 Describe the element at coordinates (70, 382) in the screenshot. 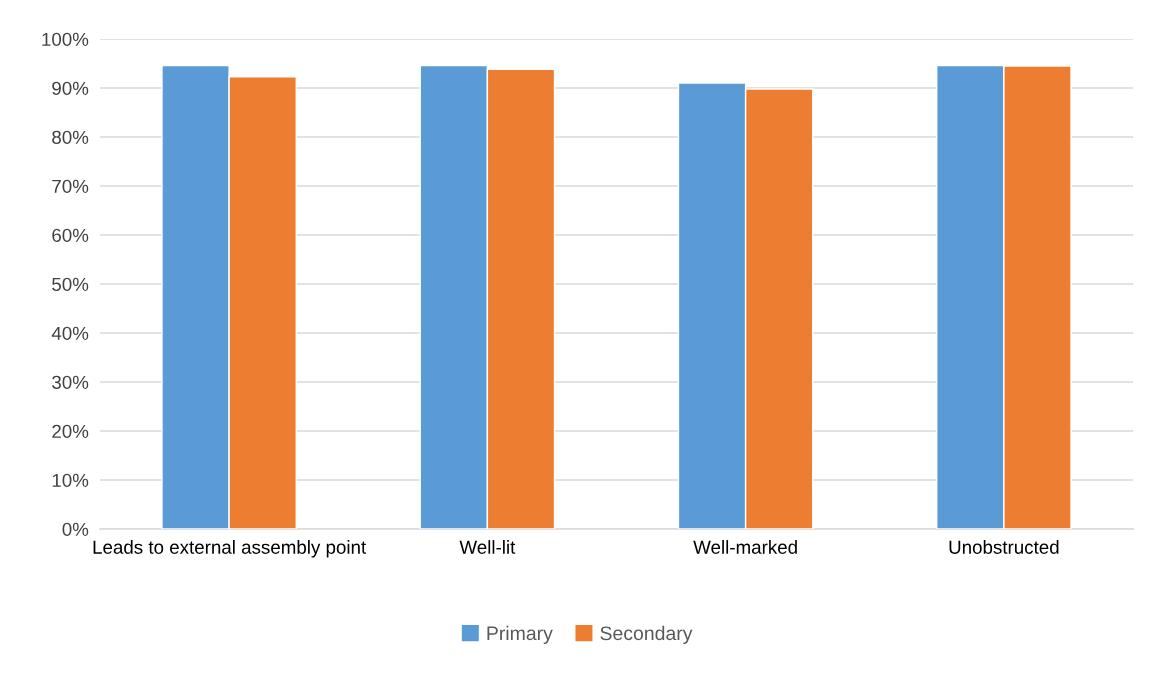

I see `y-tick-label: 30%` at that location.